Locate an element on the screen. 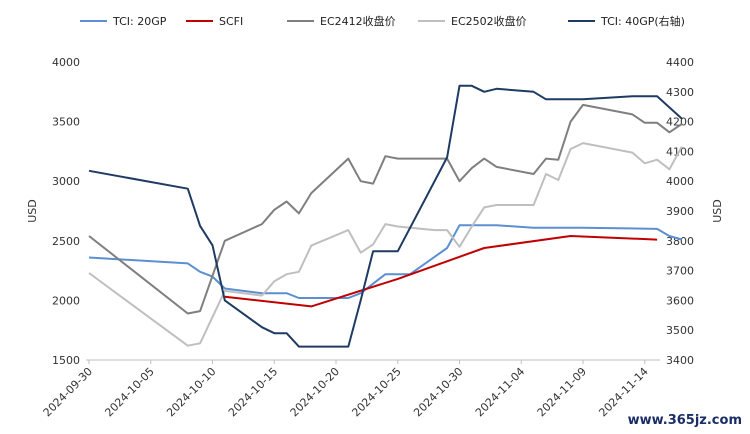 This screenshot has height=434, width=750. right-tick-label: 3700 is located at coordinates (680, 271).